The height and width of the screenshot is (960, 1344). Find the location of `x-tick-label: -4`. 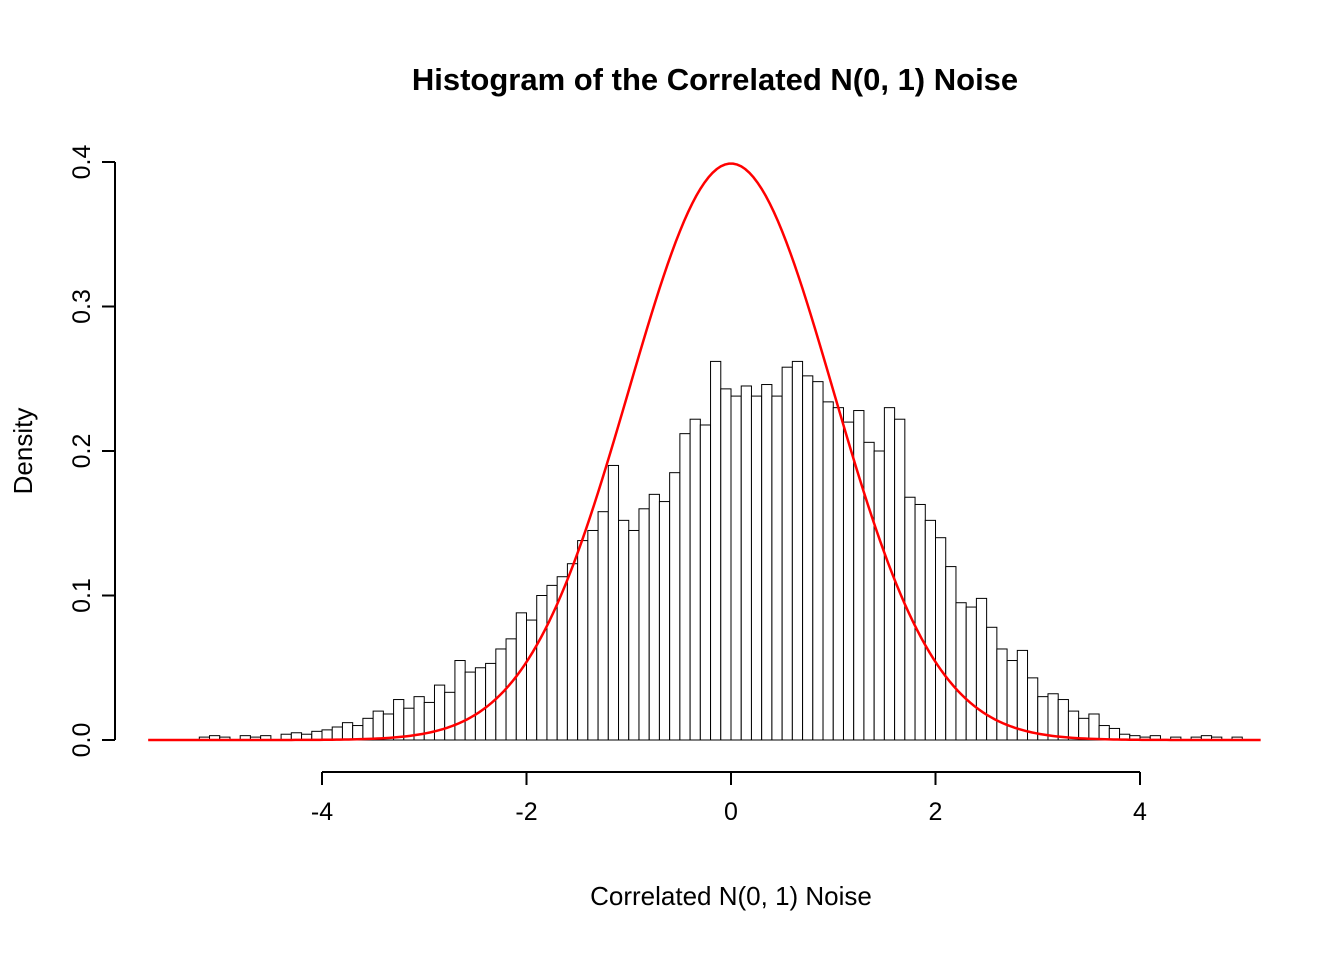

x-tick-label: -4 is located at coordinates (322, 812).